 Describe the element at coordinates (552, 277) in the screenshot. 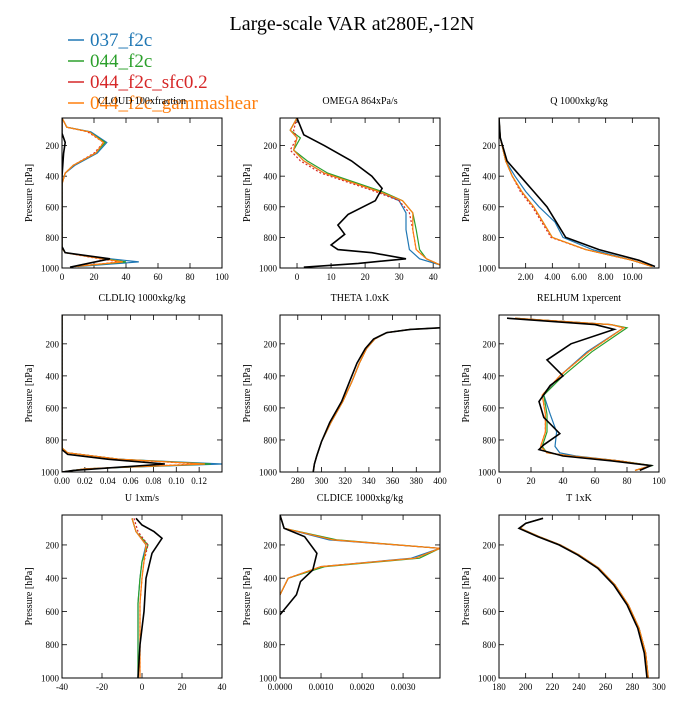

I see `x-tick-label: 4.00` at that location.